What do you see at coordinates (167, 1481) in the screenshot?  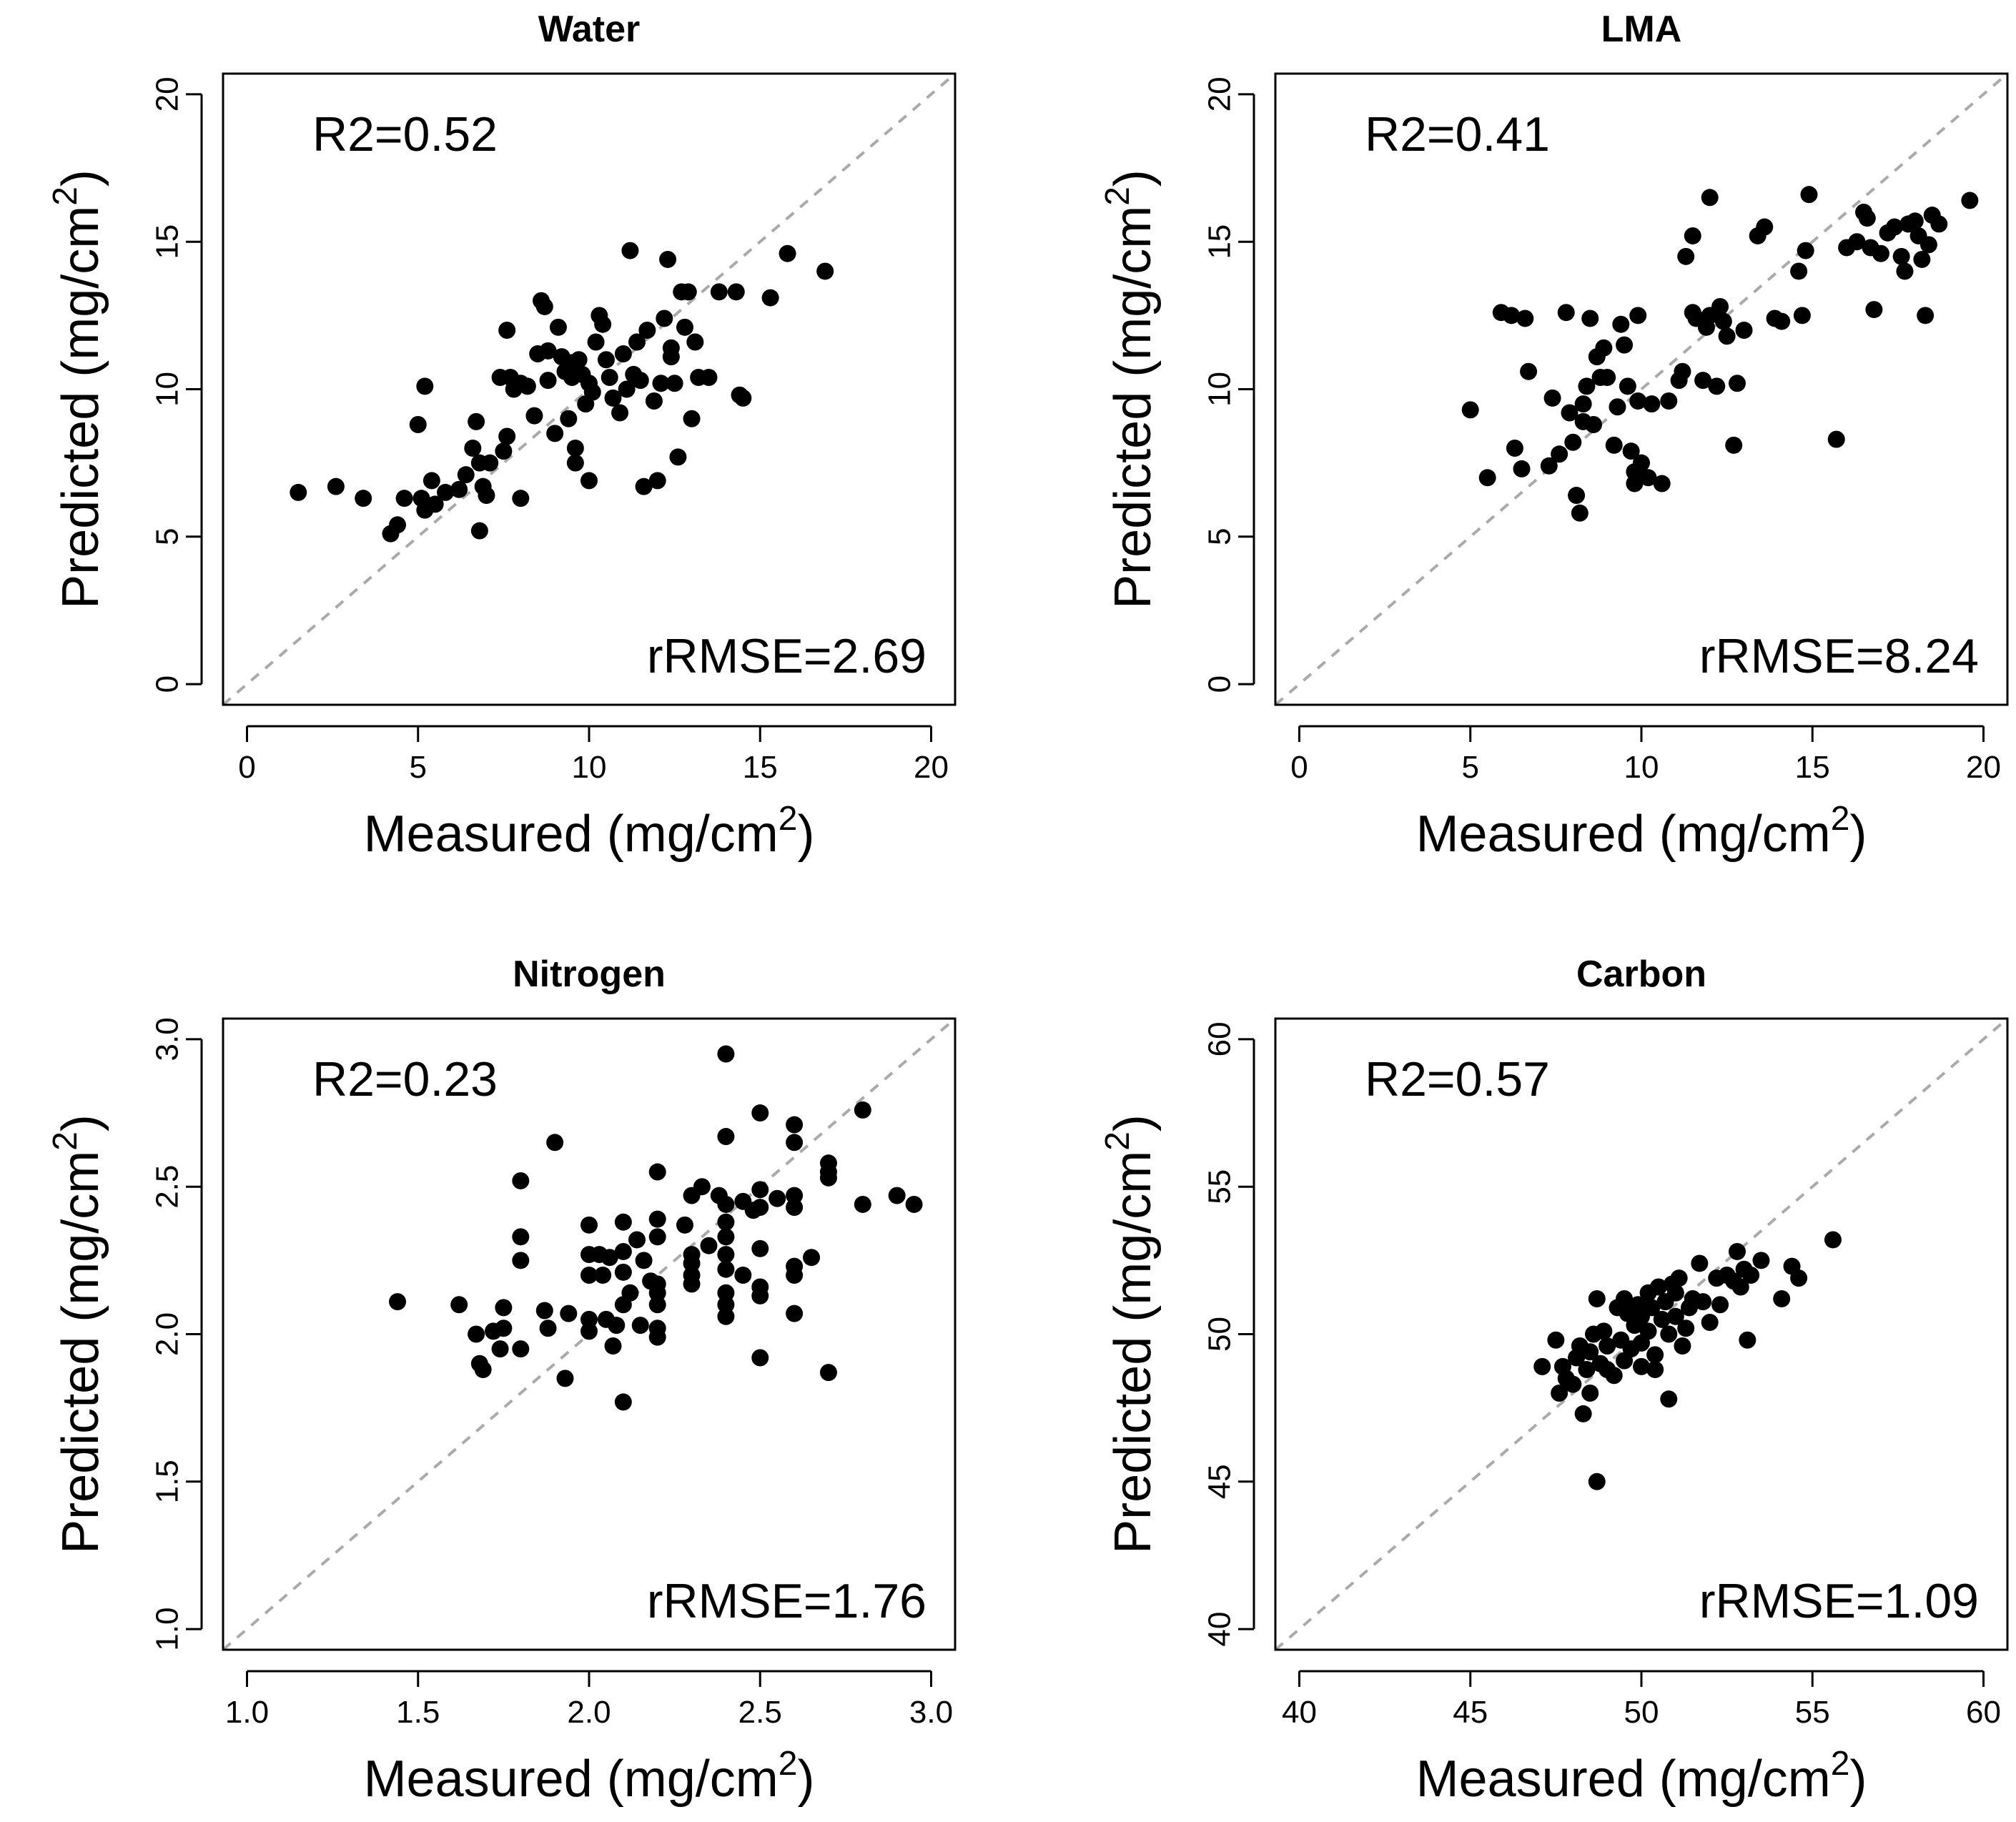 I see `nitrogen-y-tick-label-1: 1.5` at bounding box center [167, 1481].